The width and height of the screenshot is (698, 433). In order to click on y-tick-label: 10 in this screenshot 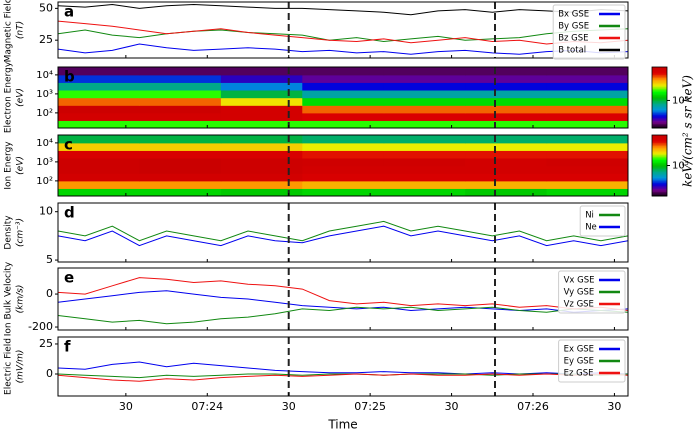, I will do `click(46, 211)`.